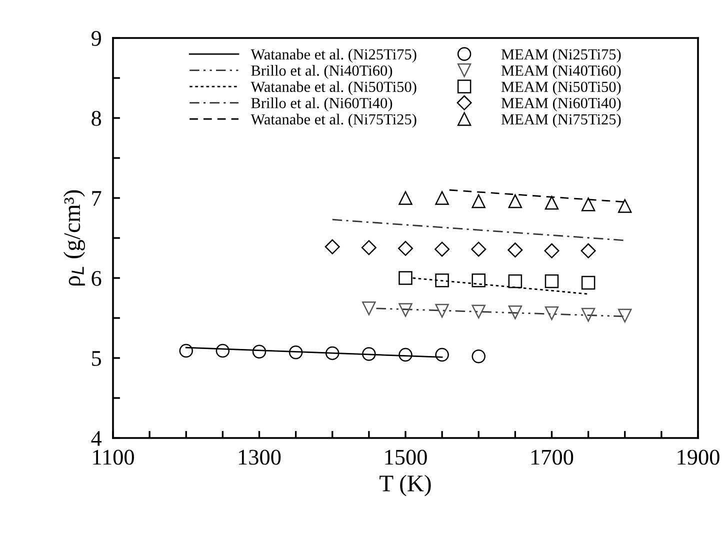 The image size is (727, 554). Describe the element at coordinates (406, 457) in the screenshot. I see `x-tick-label: 1500` at that location.